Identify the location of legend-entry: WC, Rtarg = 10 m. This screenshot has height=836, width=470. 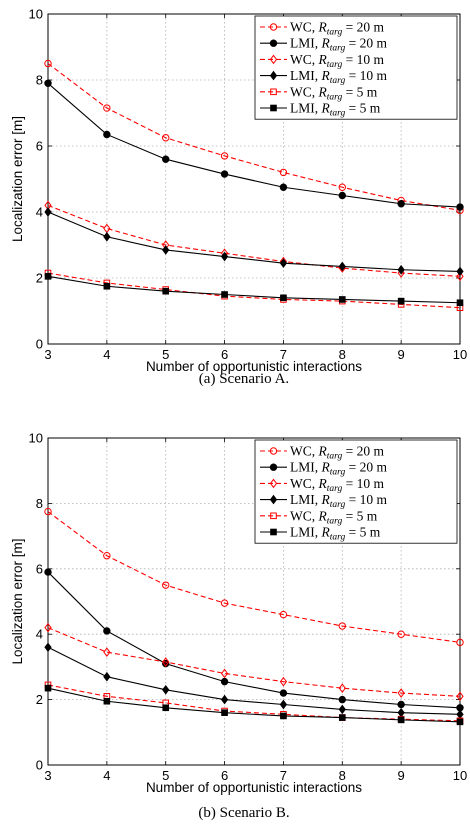
(337, 61).